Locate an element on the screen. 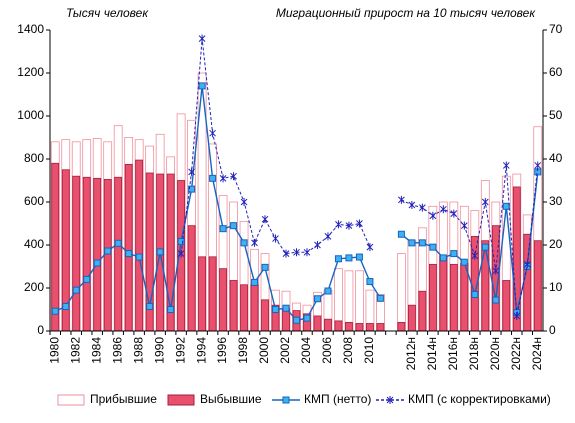  y-tick-label: 1200 is located at coordinates (30, 72).